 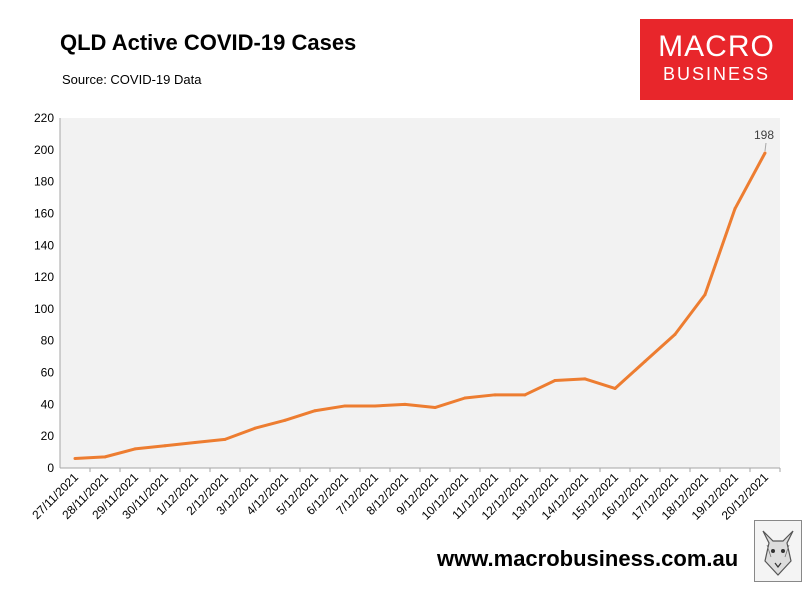 What do you see at coordinates (208, 42) in the screenshot?
I see `chart-title: QLD Active COVID-19 Cases` at bounding box center [208, 42].